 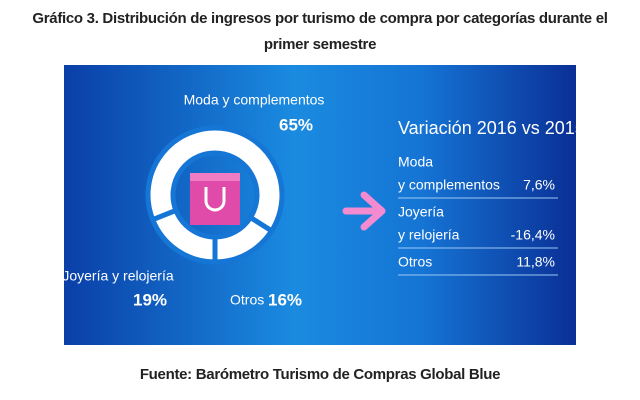 I want to click on row-value: 7,6%, so click(x=539, y=185).